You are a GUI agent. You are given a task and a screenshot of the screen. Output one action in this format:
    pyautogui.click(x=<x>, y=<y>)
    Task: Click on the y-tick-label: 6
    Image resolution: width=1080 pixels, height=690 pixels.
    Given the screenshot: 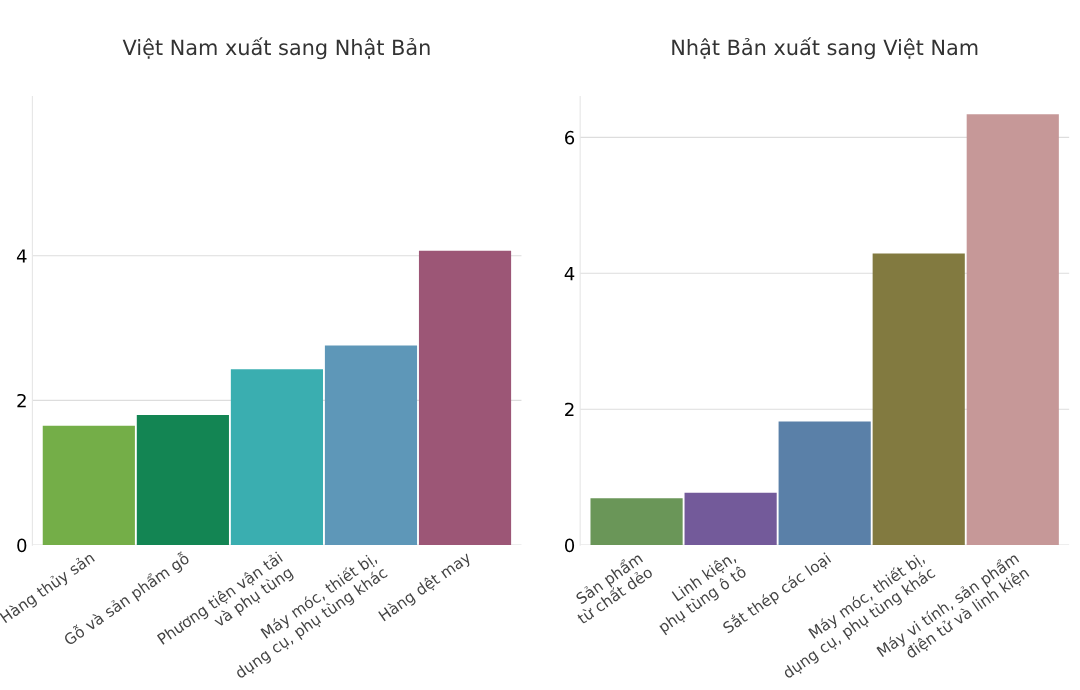 What is the action you would take?
    pyautogui.click(x=570, y=137)
    